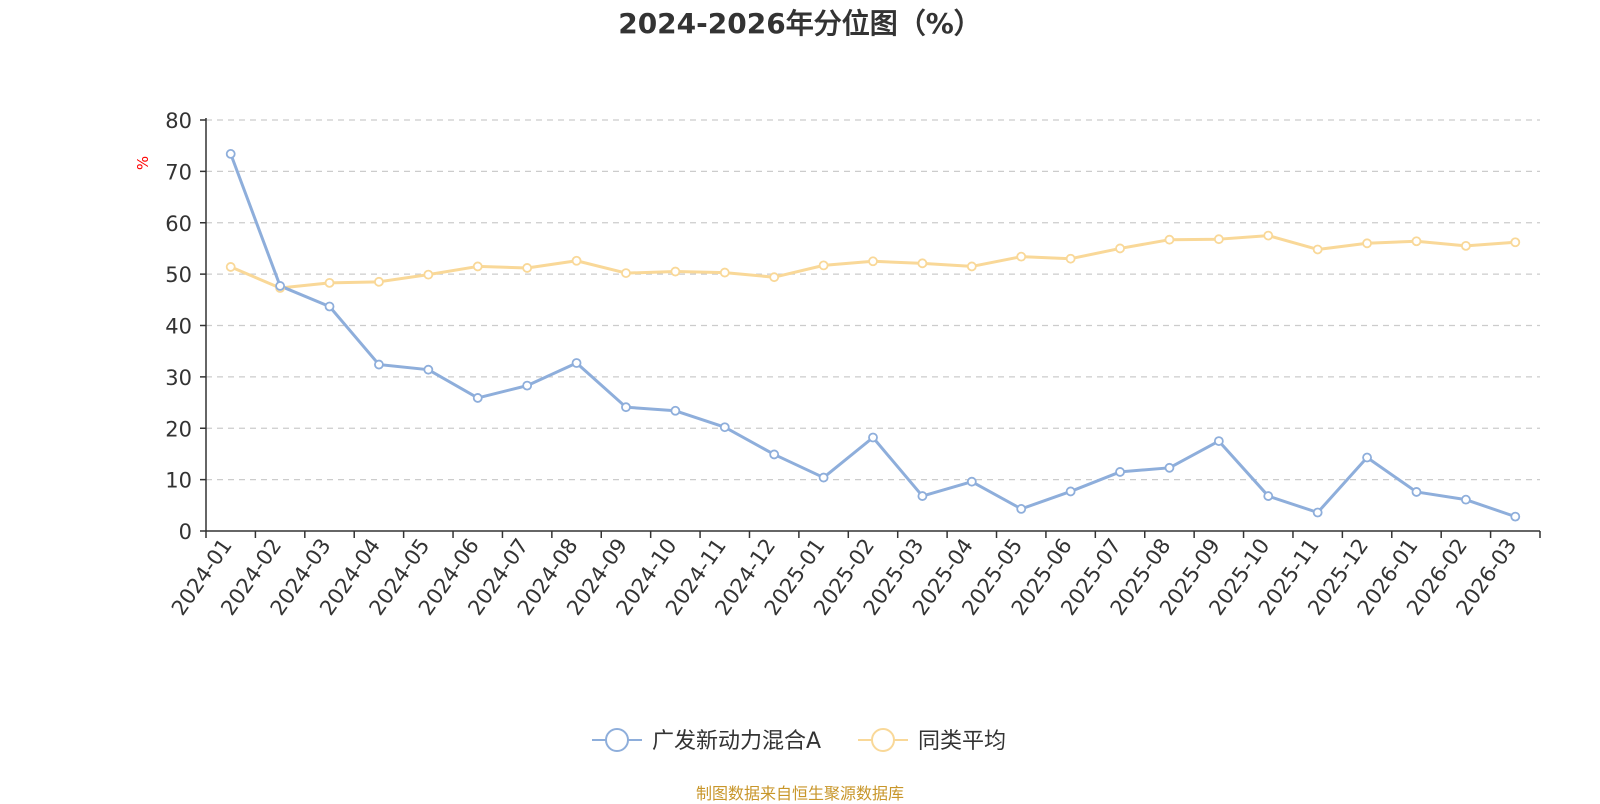 Image resolution: width=1600 pixels, height=804 pixels. I want to click on y-tick-label: 20, so click(178, 429).